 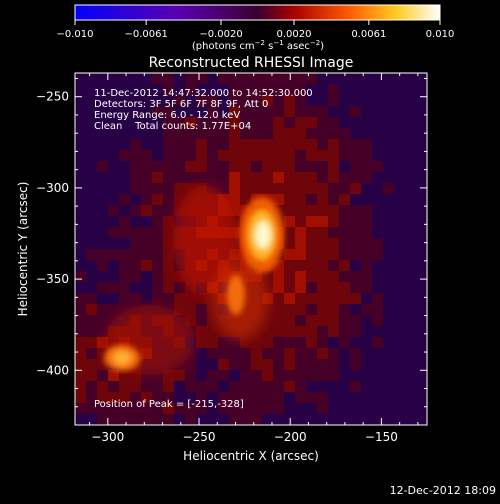 I want to click on annotation-energy-range: Energy Range: 6.0 - 12.0 keV, so click(x=167, y=115).